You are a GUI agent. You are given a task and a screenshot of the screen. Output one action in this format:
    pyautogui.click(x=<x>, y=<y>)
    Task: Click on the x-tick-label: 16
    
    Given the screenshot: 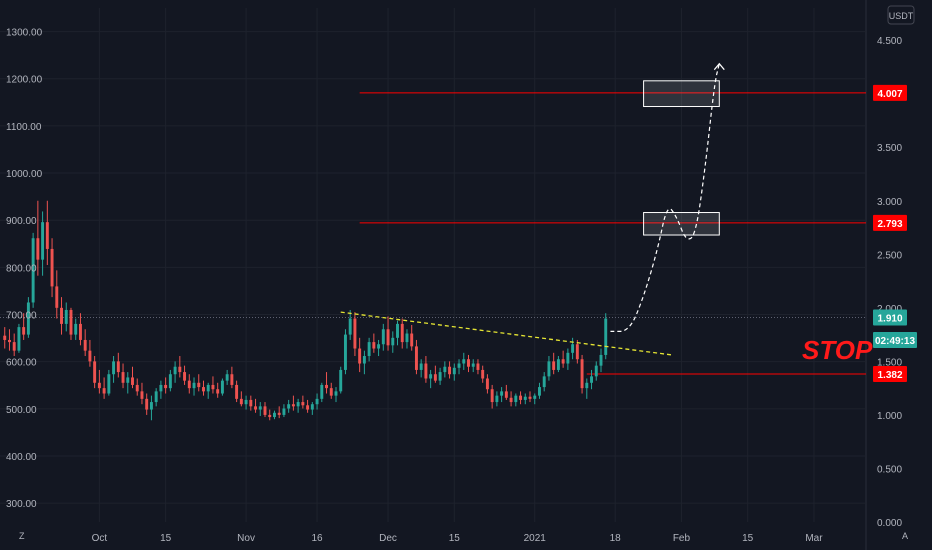 What is the action you would take?
    pyautogui.click(x=317, y=538)
    